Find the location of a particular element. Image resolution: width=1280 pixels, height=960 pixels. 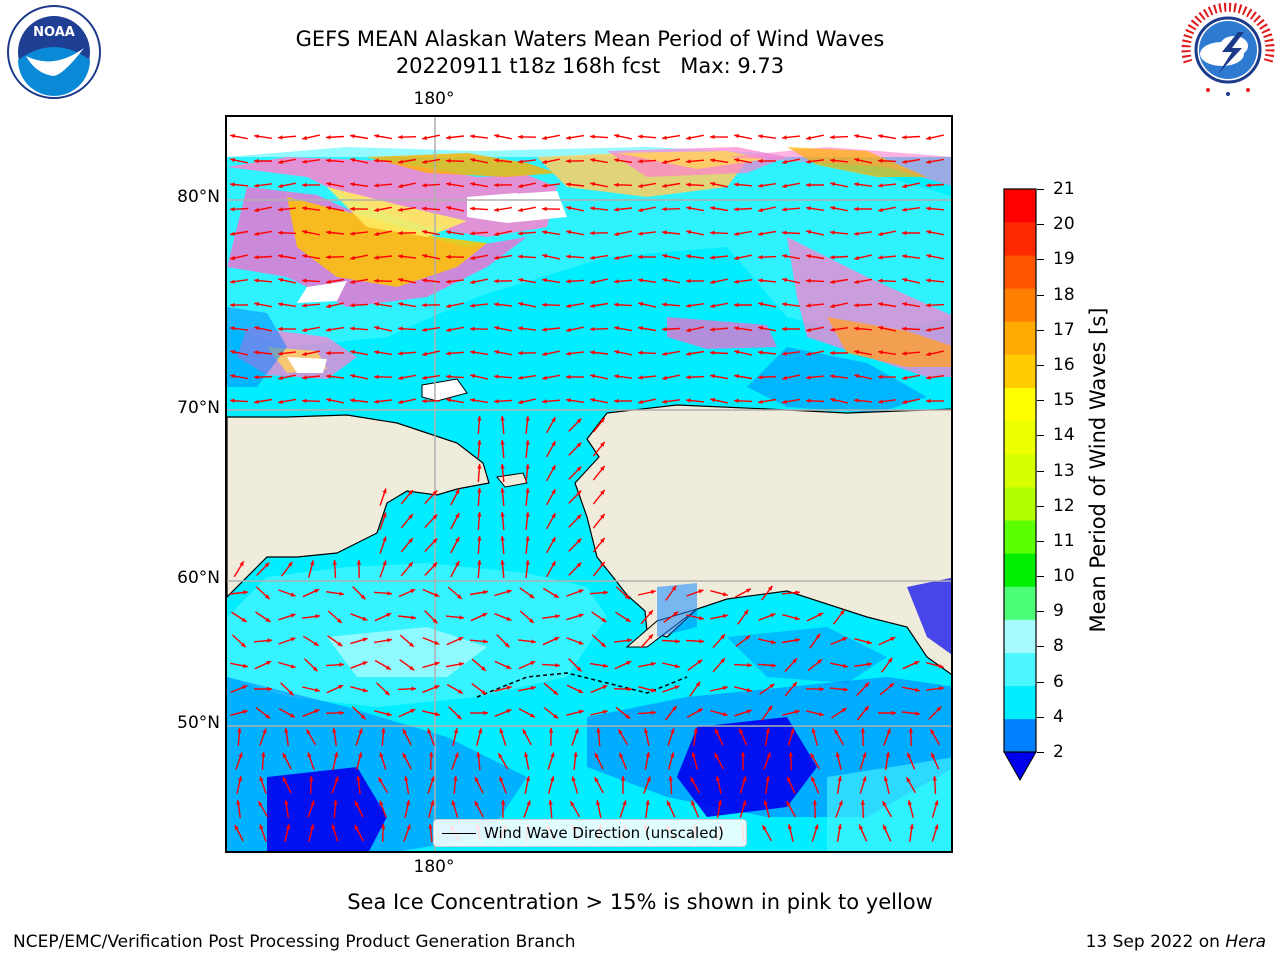

nws-logo-icon is located at coordinates (1228, 49).